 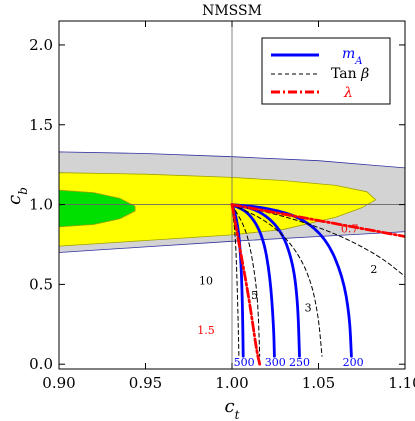 I want to click on curve-label-3: 3, so click(x=308, y=308).